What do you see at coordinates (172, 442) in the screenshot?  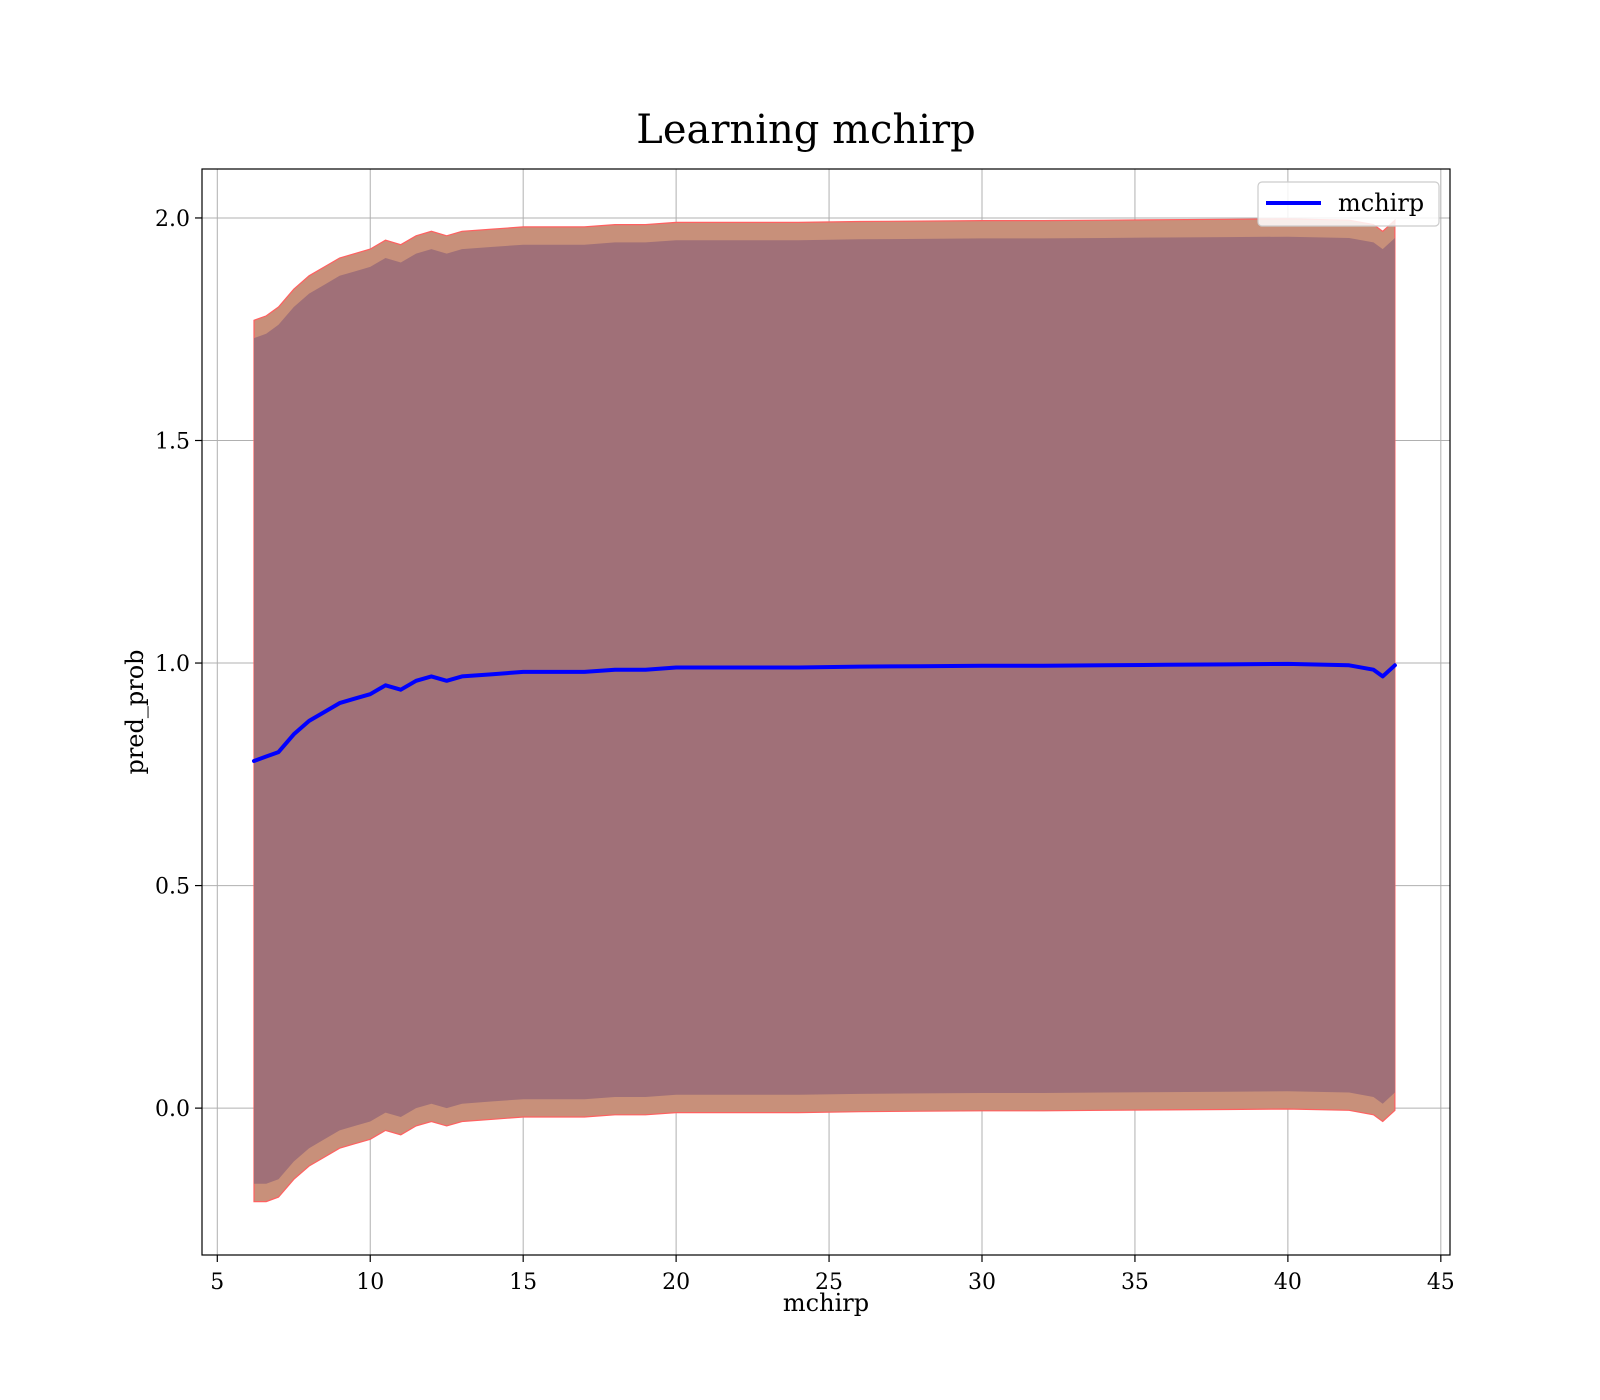 I see `y-tick-label: 1.5` at bounding box center [172, 442].